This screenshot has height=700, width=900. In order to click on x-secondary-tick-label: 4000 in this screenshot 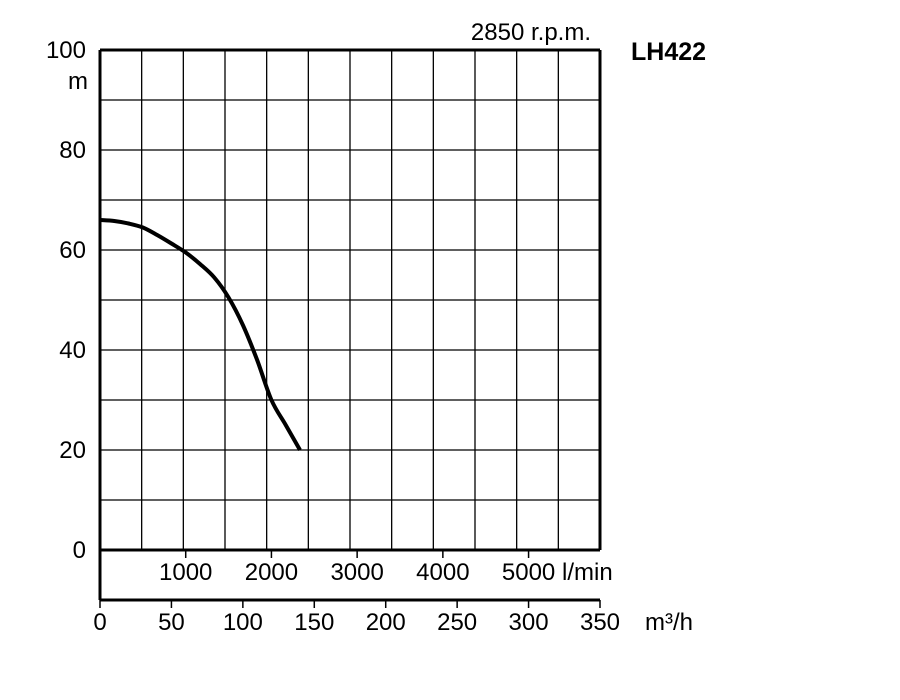, I will do `click(442, 572)`.